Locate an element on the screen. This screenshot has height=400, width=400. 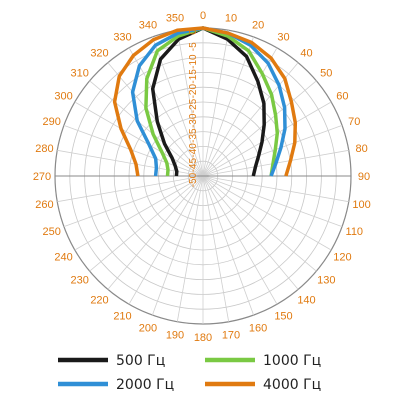
angle-tick-label: 290 is located at coordinates (52, 122).